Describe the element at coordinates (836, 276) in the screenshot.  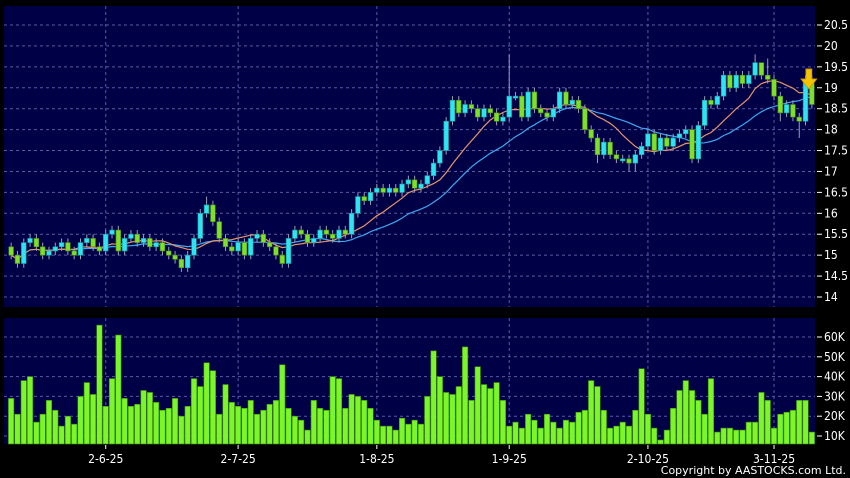
I see `price-tick-label: 14.5` at that location.